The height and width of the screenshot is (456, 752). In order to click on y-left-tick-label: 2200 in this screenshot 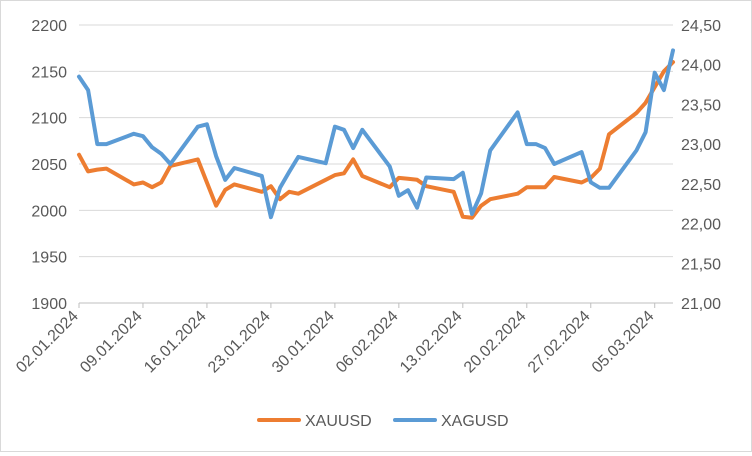, I will do `click(49, 26)`.